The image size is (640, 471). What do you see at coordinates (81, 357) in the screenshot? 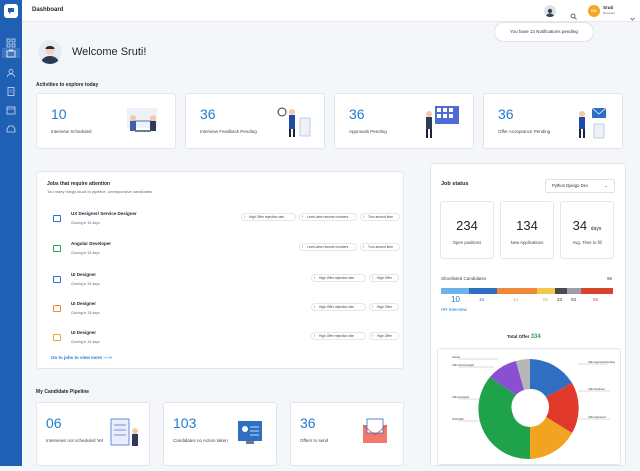
I see `view-more-jobs-link: Go to jobs to view more ---->` at bounding box center [81, 357].